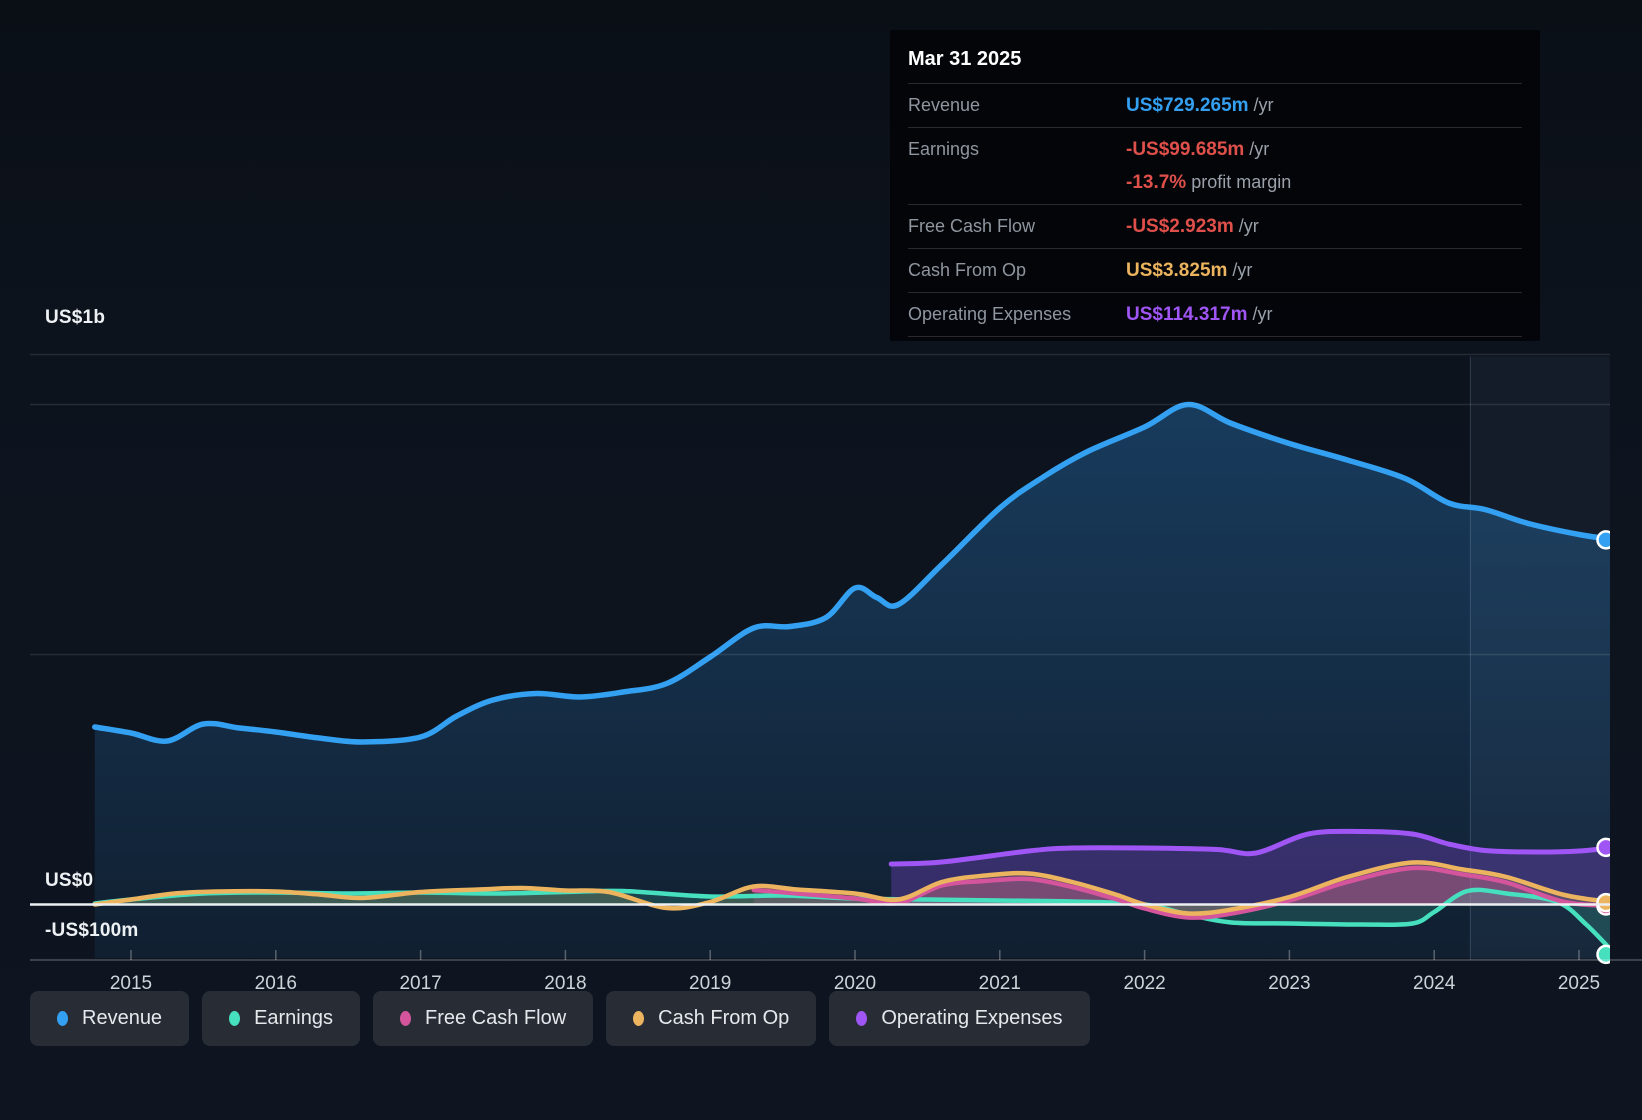 This screenshot has height=1120, width=1642. Describe the element at coordinates (92, 930) in the screenshot. I see `y-axis-label: -US$100m` at that location.